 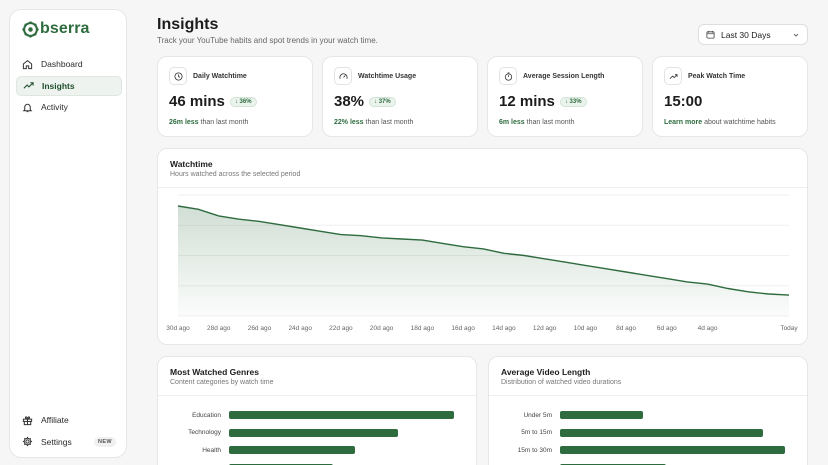 I want to click on bell-icon, so click(x=27, y=107).